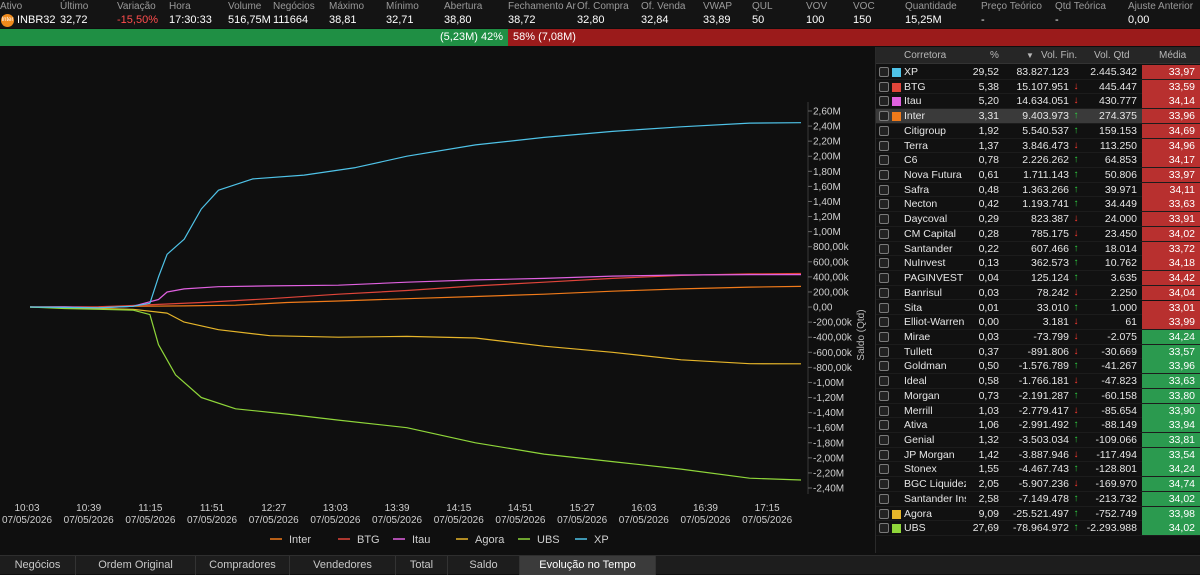  I want to click on series-line-agora, so click(415, 335).